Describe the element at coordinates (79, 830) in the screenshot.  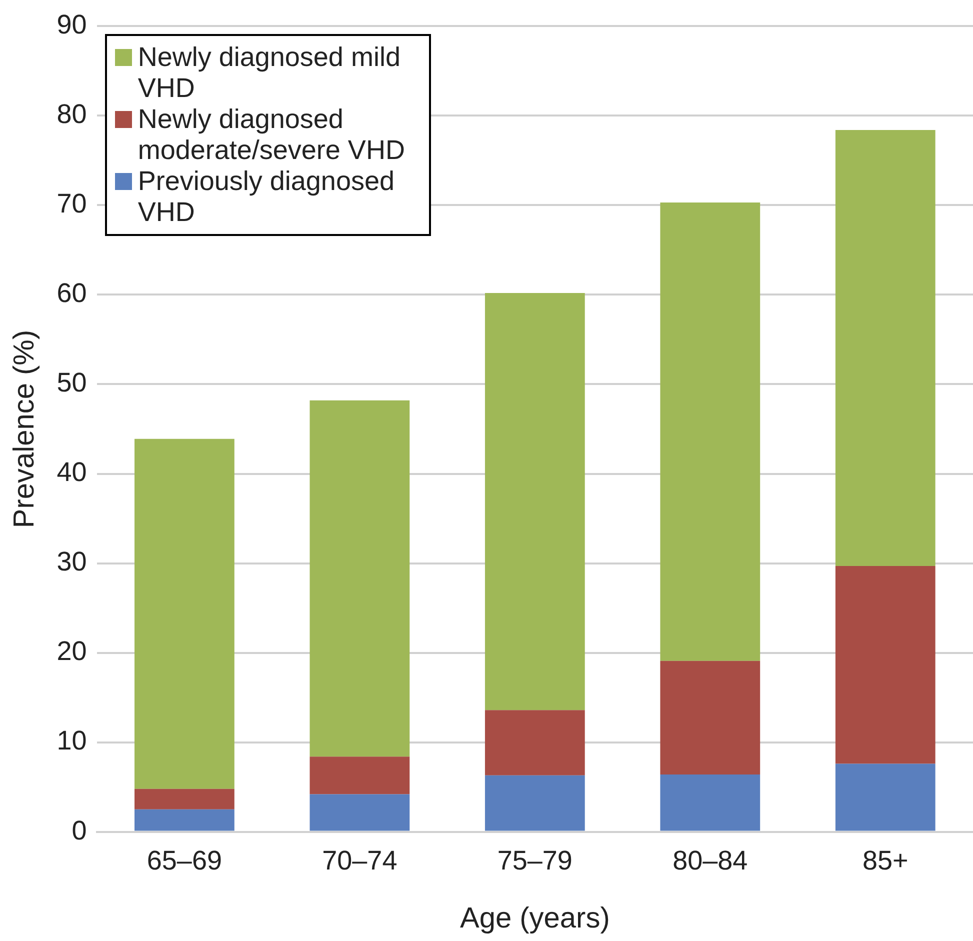
I see `y-tick-label: 0` at that location.